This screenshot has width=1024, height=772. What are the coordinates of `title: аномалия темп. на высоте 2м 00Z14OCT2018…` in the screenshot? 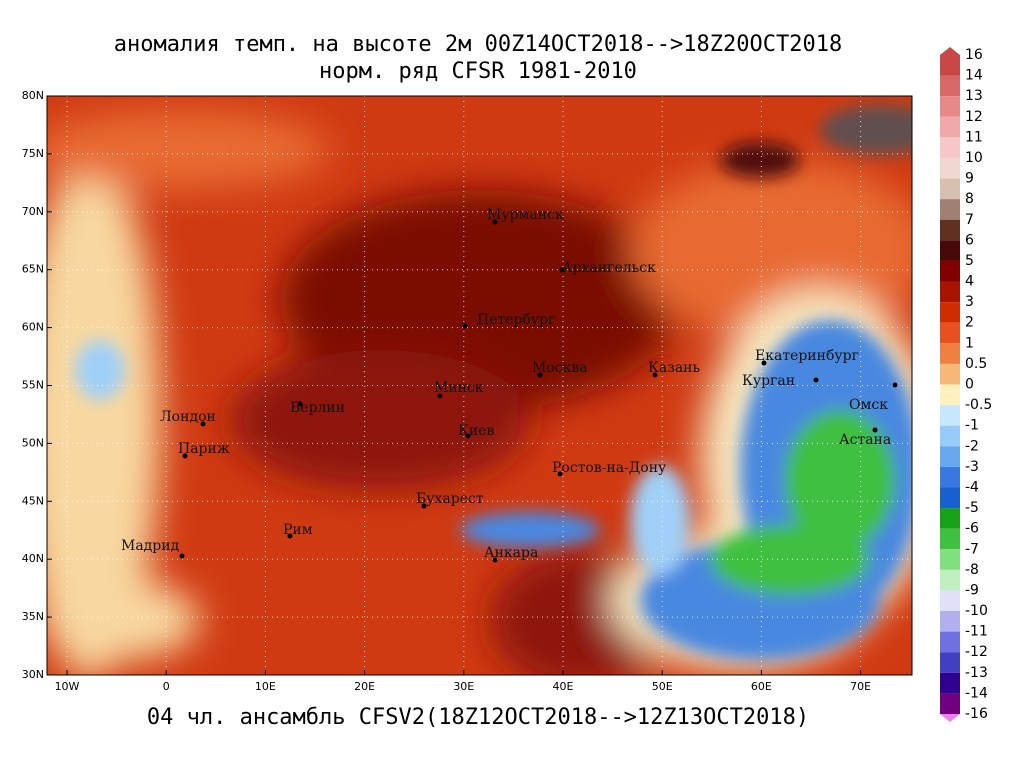 It's located at (478, 44).